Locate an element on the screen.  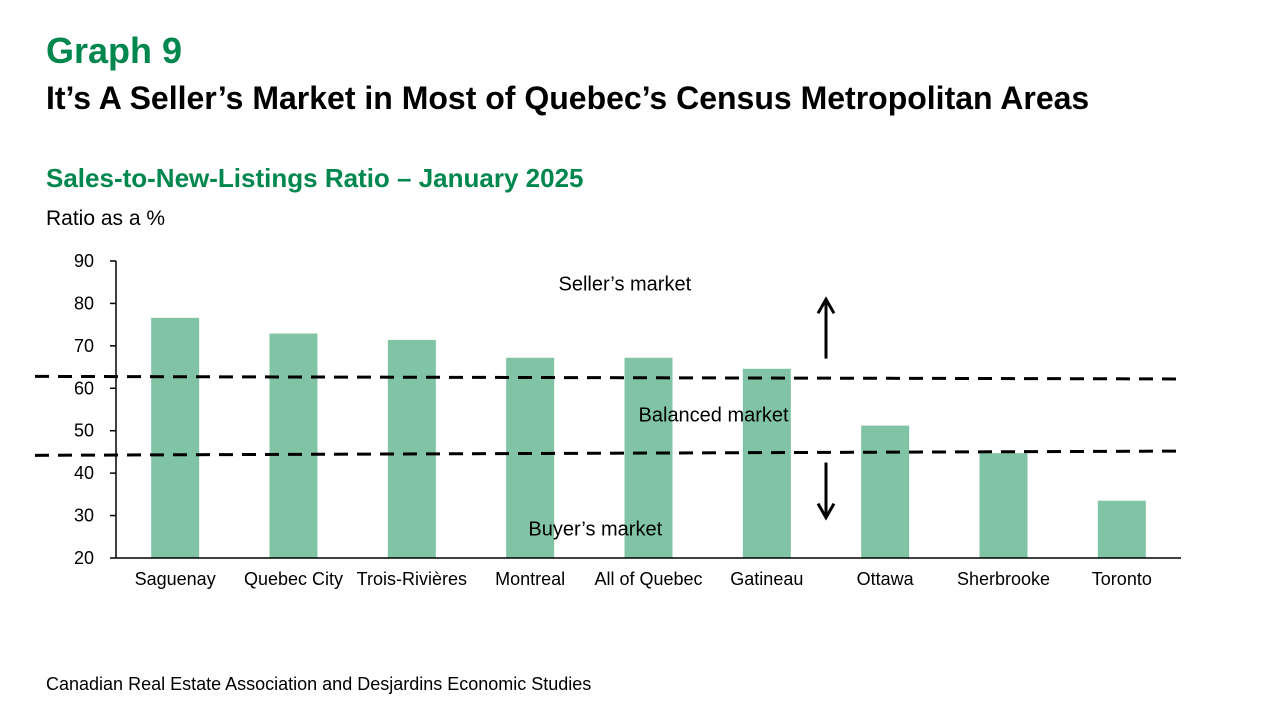
bar-montreal is located at coordinates (530, 457).